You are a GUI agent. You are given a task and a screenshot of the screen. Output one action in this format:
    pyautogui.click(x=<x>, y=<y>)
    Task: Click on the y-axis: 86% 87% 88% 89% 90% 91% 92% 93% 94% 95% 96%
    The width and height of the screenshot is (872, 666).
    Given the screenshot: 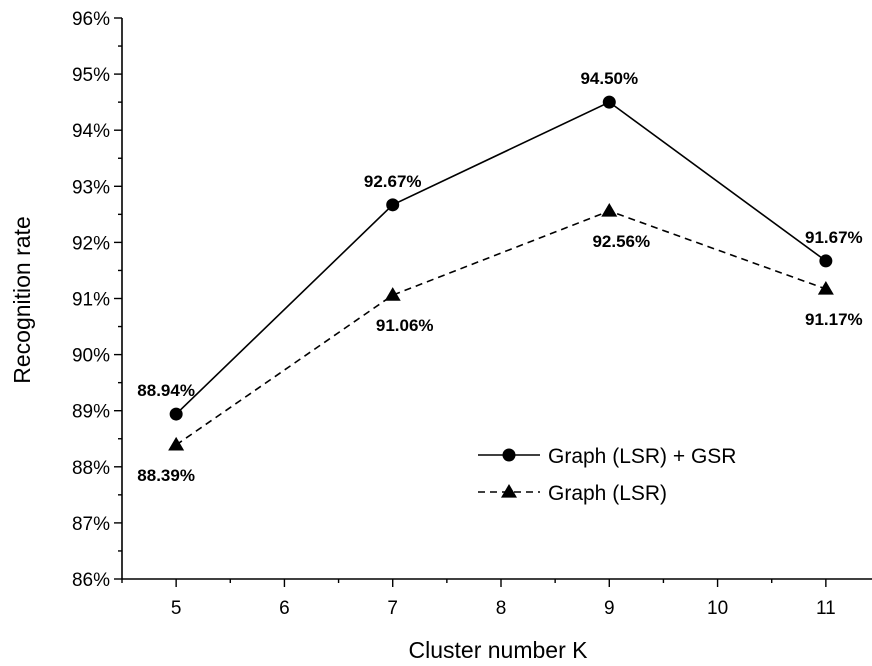 What is the action you would take?
    pyautogui.click(x=97, y=300)
    